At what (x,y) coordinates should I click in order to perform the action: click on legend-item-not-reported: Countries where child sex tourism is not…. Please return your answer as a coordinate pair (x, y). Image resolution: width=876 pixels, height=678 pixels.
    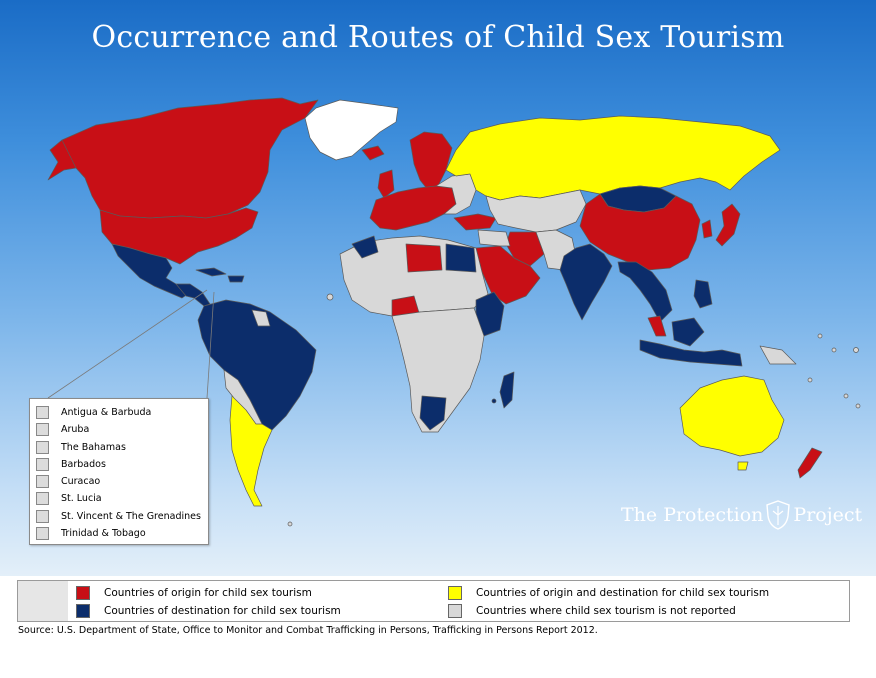
    Looking at the image, I should click on (592, 611).